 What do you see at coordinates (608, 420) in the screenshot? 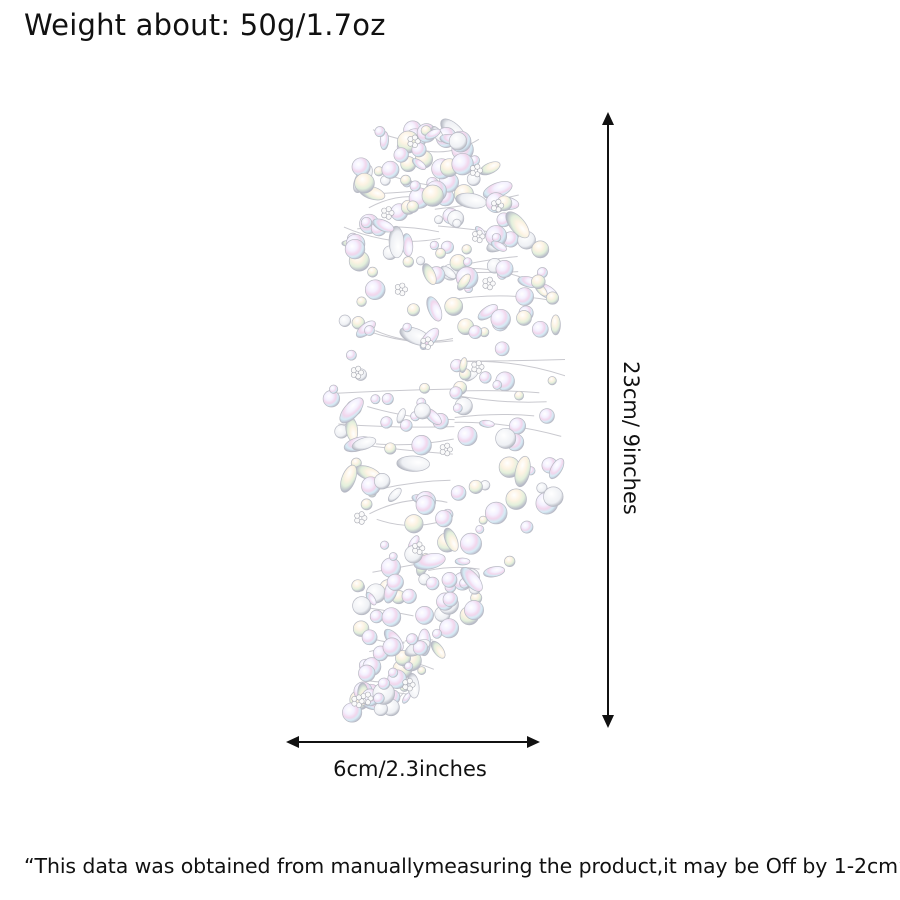
I see `height-dimension-arrow` at bounding box center [608, 420].